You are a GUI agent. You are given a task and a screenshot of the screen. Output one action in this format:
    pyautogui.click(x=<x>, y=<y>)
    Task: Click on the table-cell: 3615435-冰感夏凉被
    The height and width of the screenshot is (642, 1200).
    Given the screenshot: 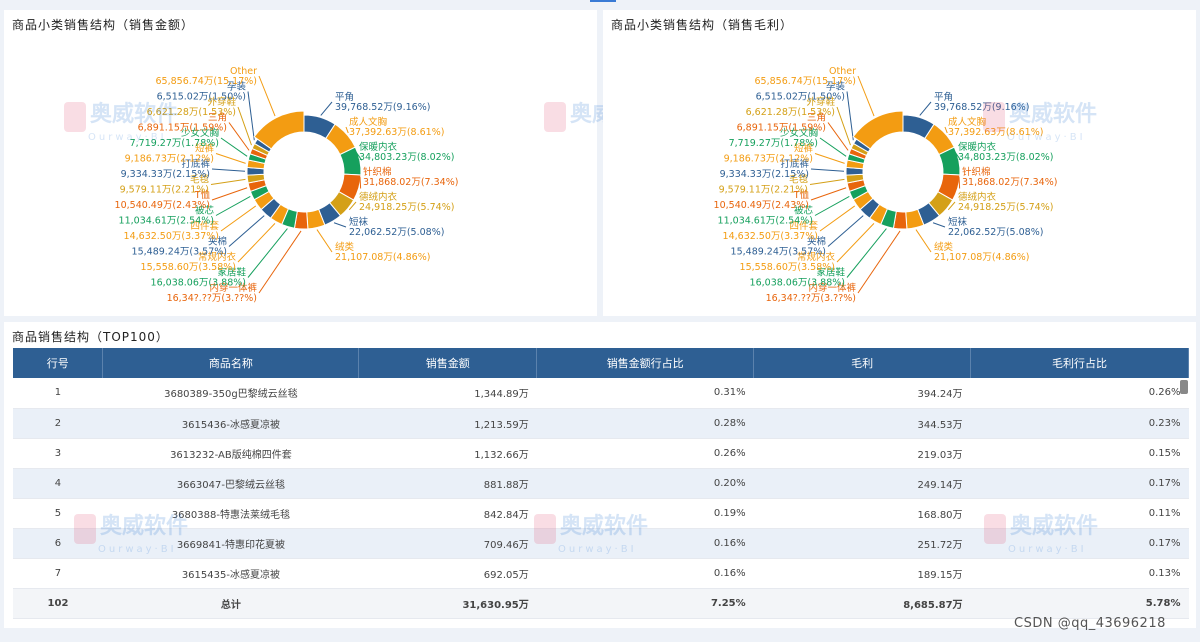 What is the action you would take?
    pyautogui.click(x=230, y=573)
    